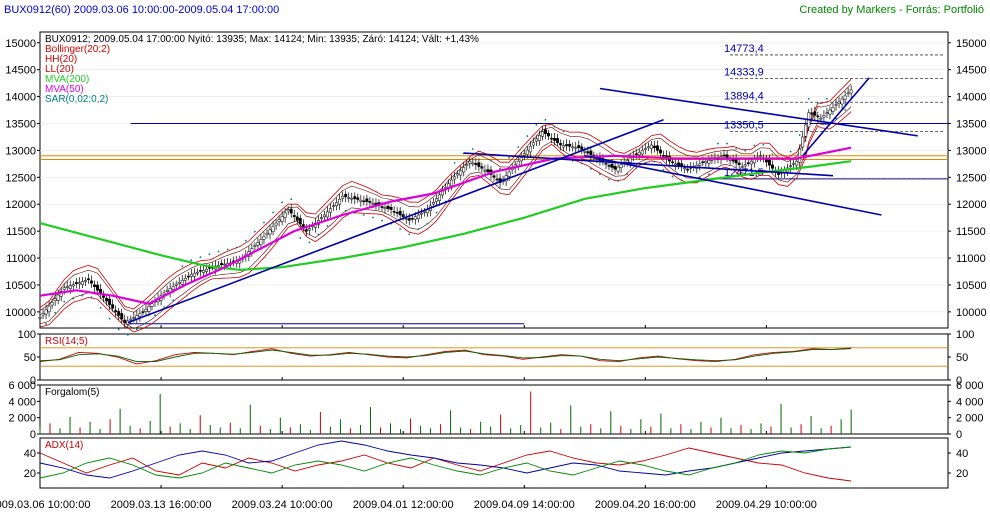 This screenshot has height=522, width=990. Describe the element at coordinates (20, 124) in the screenshot. I see `y-tick-label-left: 13500` at that location.